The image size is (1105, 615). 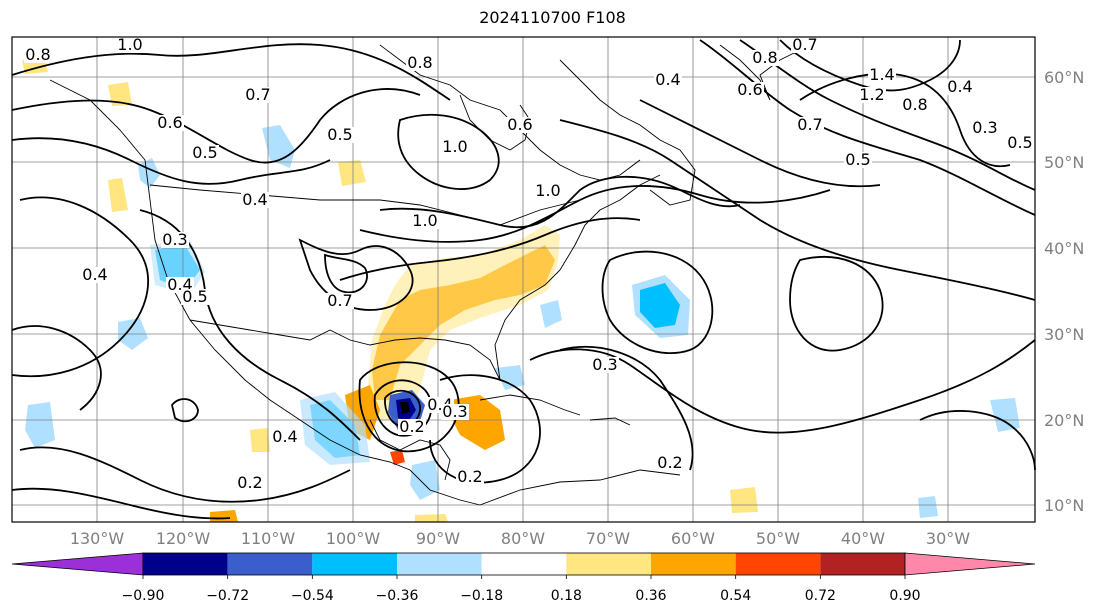 I want to click on latitude-label: 40°N, so click(x=1064, y=248).